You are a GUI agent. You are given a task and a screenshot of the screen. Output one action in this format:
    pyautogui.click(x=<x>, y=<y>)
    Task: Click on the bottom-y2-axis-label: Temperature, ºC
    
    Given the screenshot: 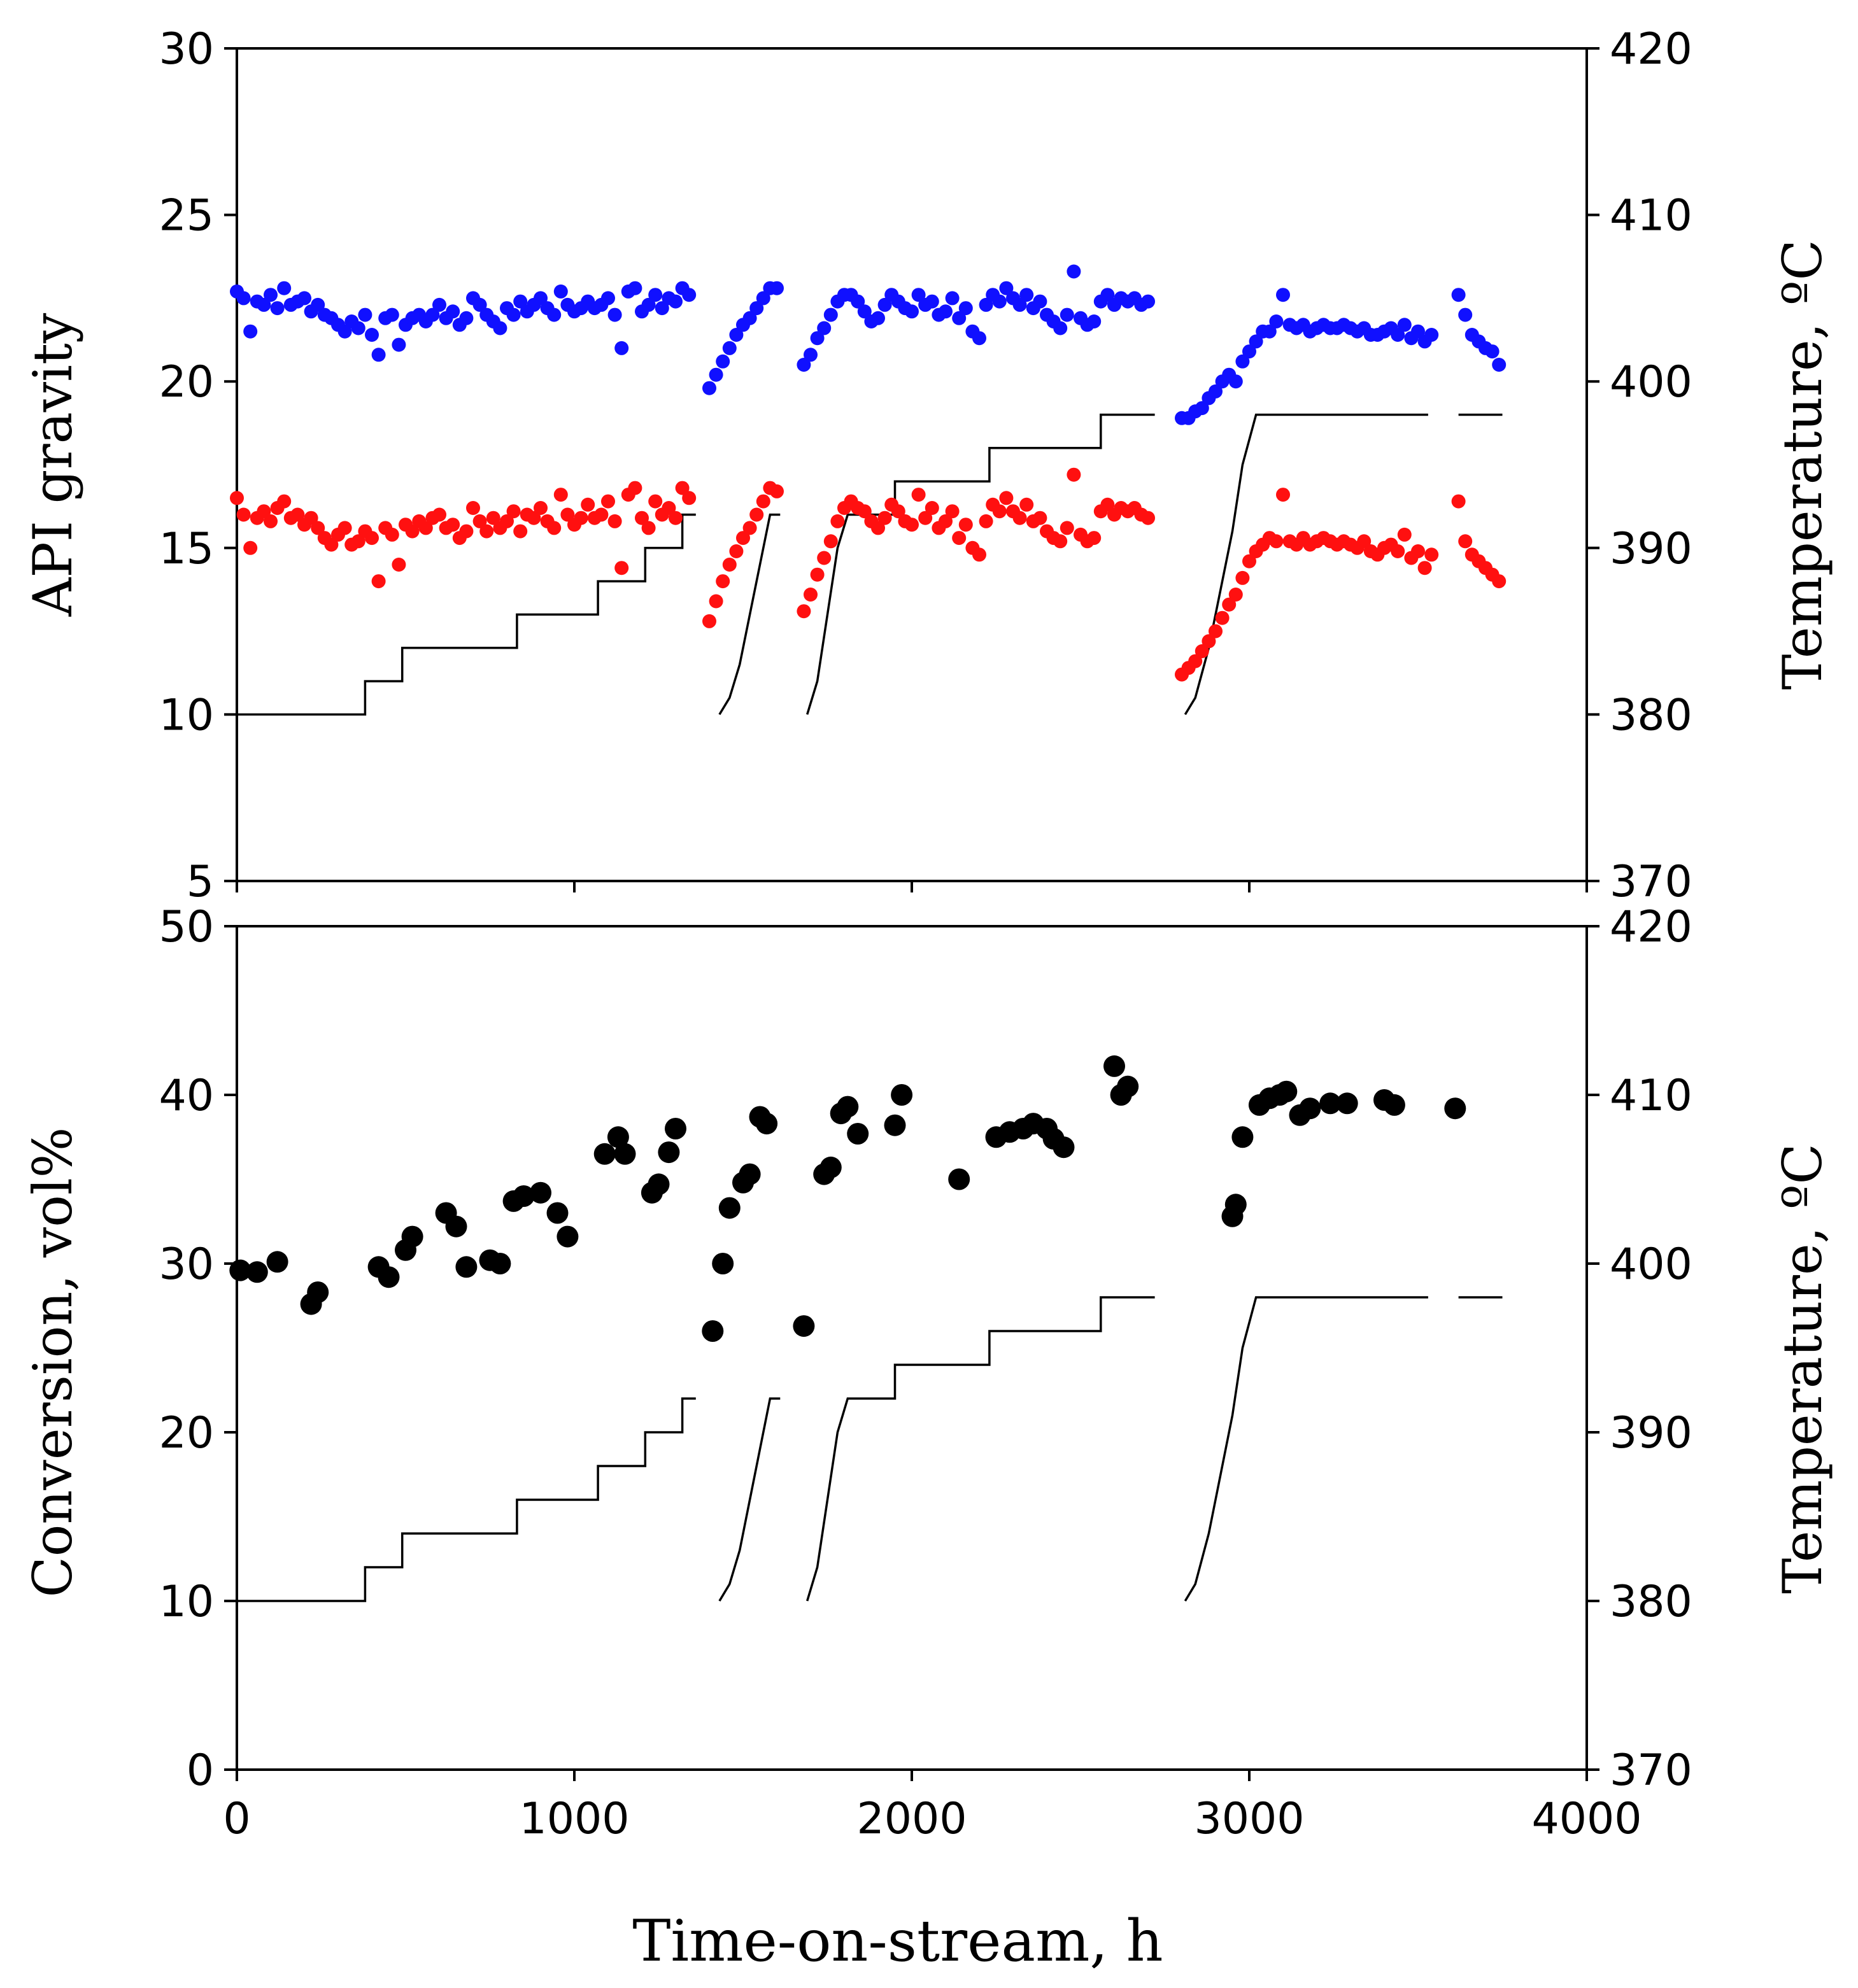 What is the action you would take?
    pyautogui.click(x=1803, y=1368)
    